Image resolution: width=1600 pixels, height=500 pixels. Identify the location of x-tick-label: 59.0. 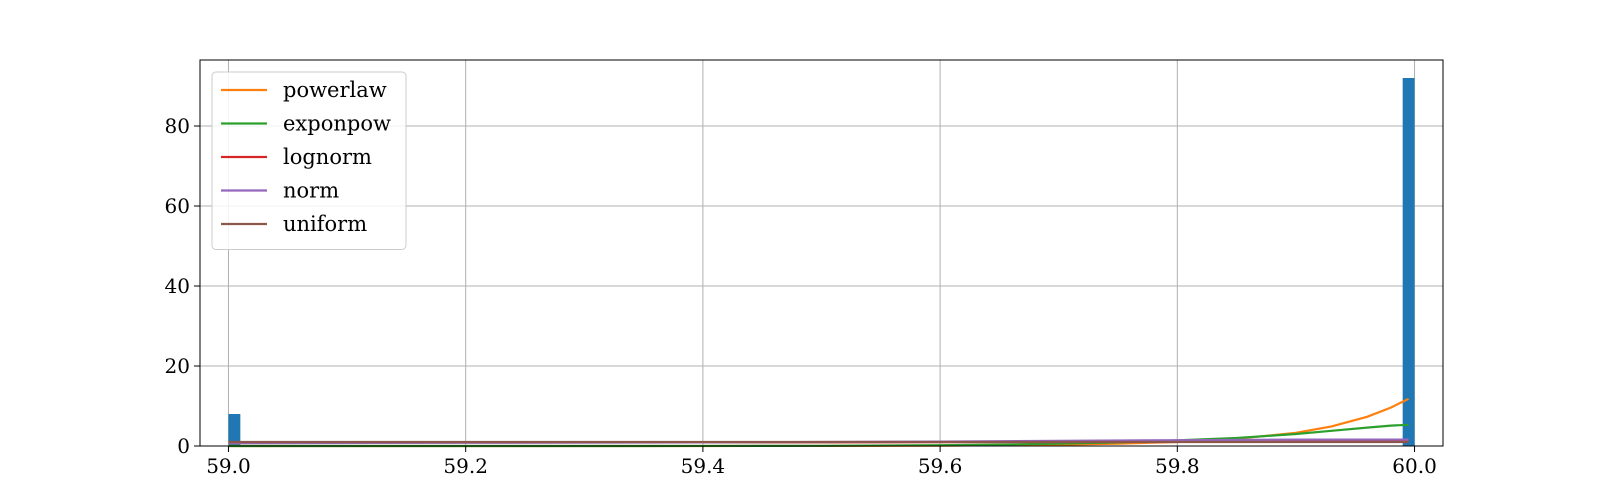
(228, 466).